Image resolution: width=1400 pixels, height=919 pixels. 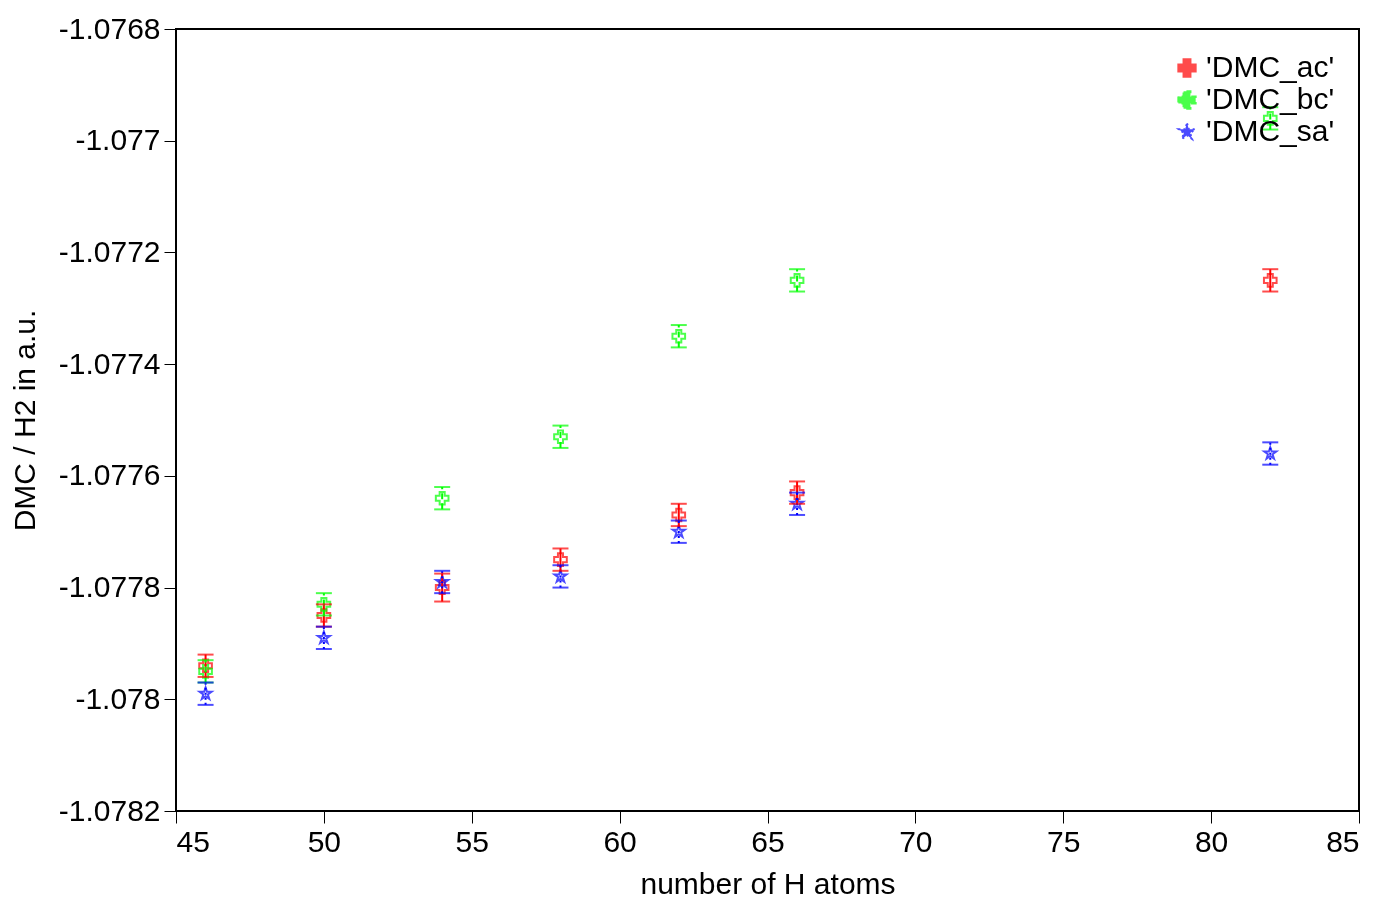 I want to click on x-tick-label: 60, so click(x=620, y=841).